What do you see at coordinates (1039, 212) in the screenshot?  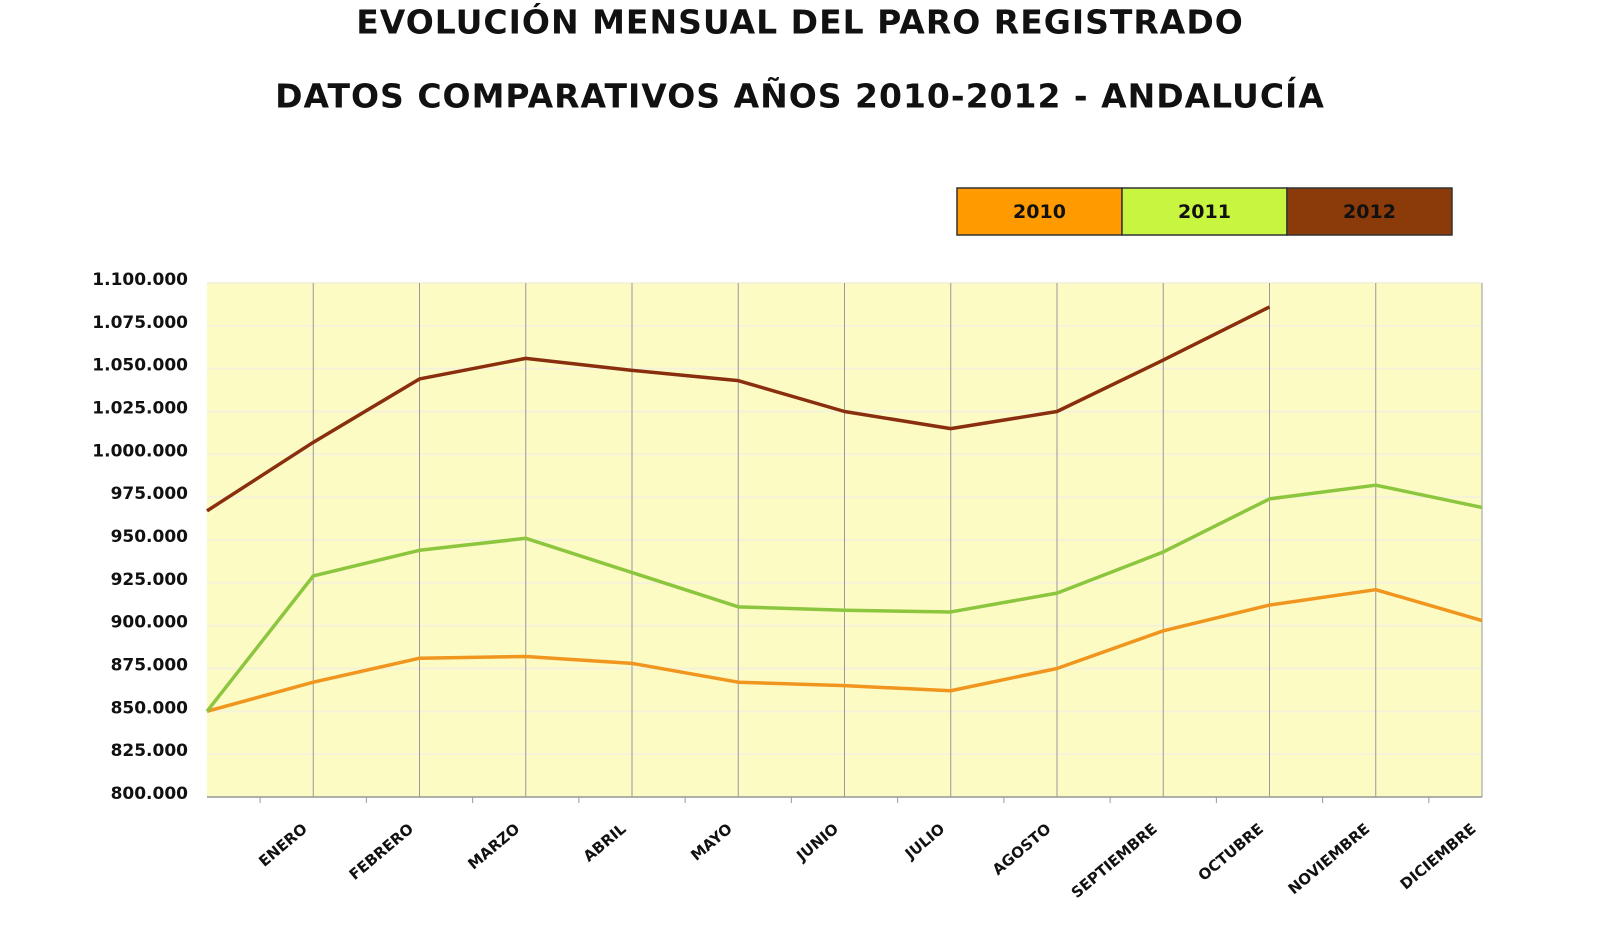 I see `legend-label: 2010` at bounding box center [1039, 212].